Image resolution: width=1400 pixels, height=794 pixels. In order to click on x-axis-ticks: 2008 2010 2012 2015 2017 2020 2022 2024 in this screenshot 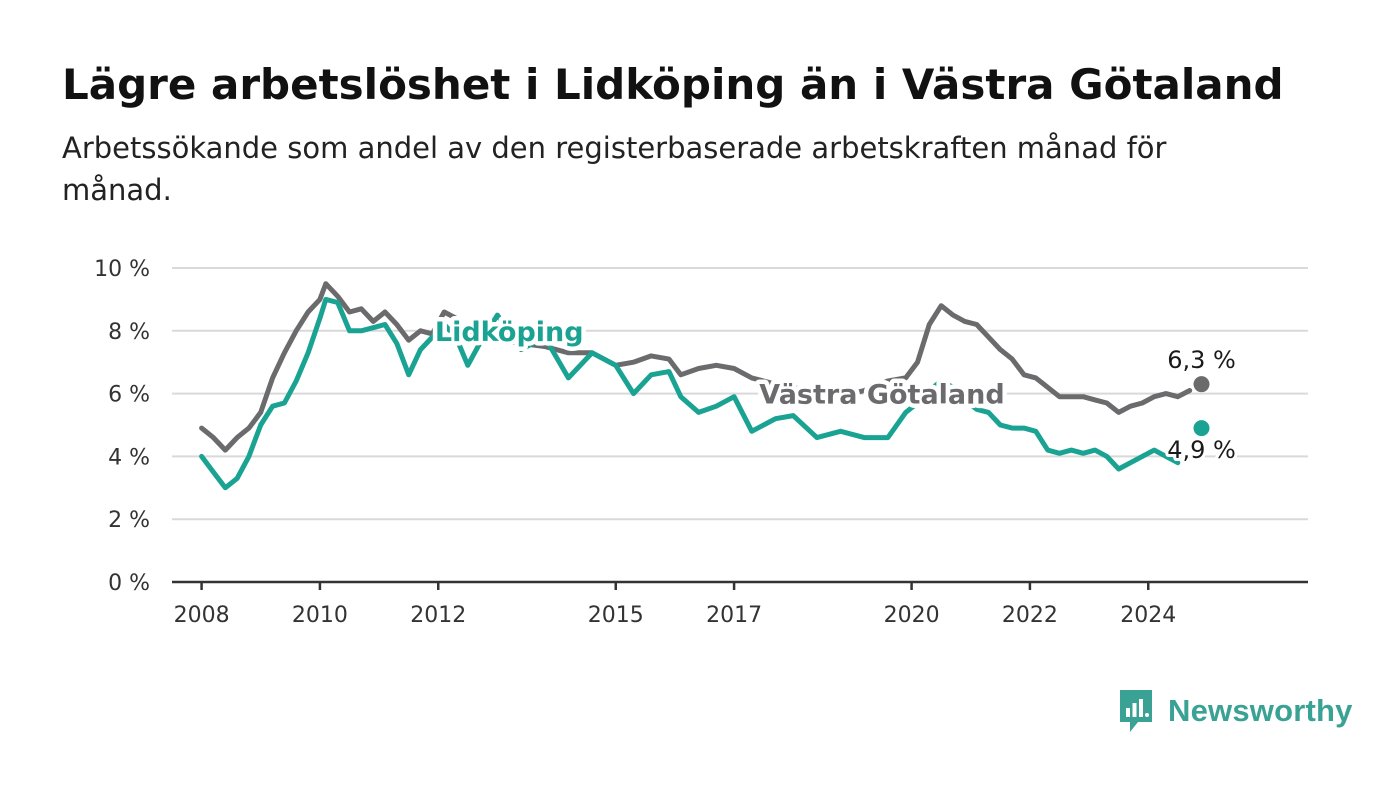, I will do `click(675, 605)`.